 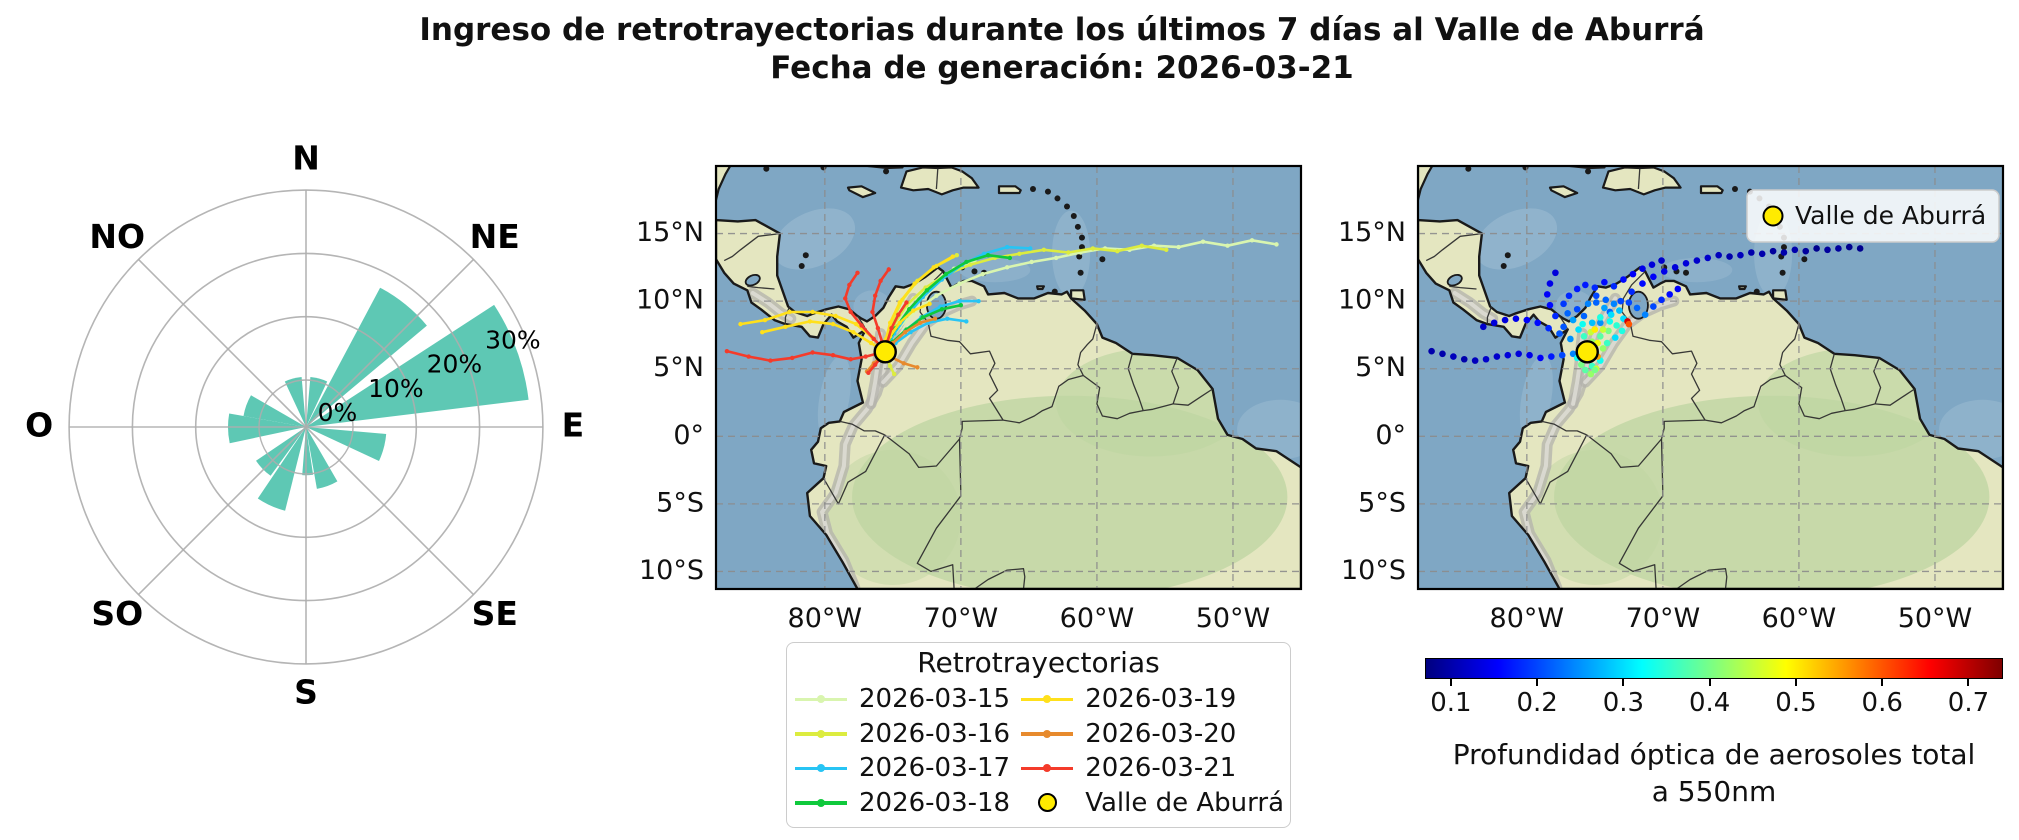 What do you see at coordinates (1537, 703) in the screenshot?
I see `colorbar-tick-label: 0.2` at bounding box center [1537, 703].